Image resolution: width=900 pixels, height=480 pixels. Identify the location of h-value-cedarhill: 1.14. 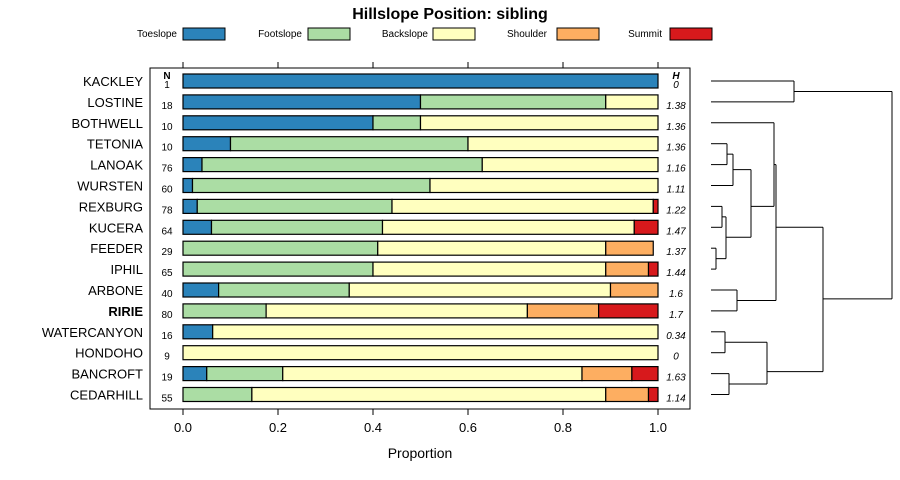
(676, 399).